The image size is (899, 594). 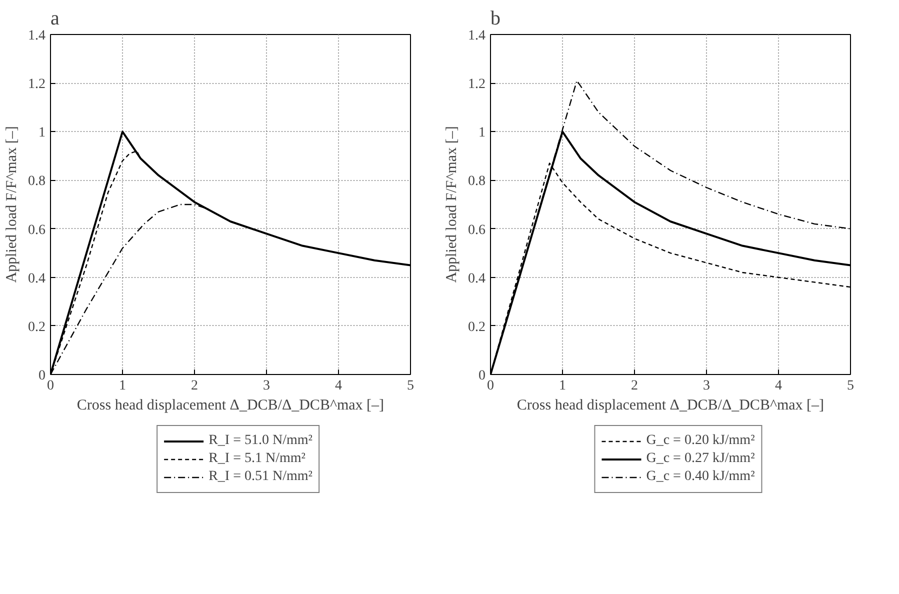 What do you see at coordinates (260, 441) in the screenshot?
I see `legend-label: R_I = 51.0 N/mm²` at bounding box center [260, 441].